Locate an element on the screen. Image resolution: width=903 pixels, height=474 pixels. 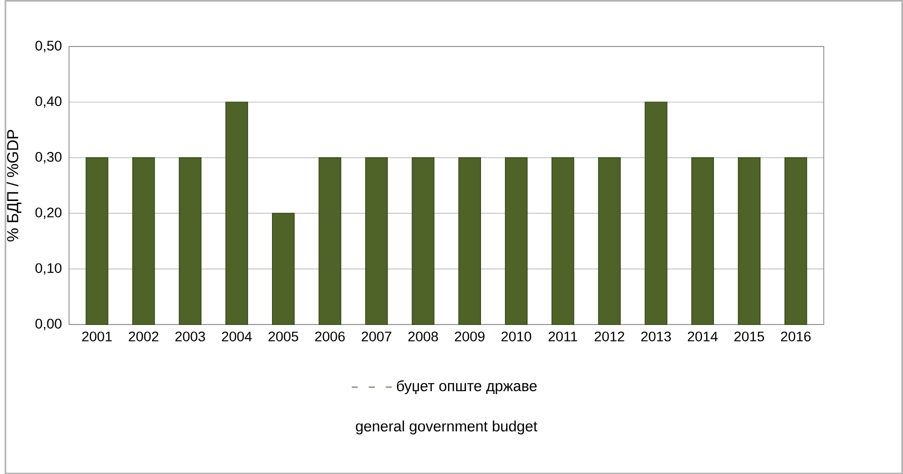
x-tick-label: 2014 is located at coordinates (703, 336).